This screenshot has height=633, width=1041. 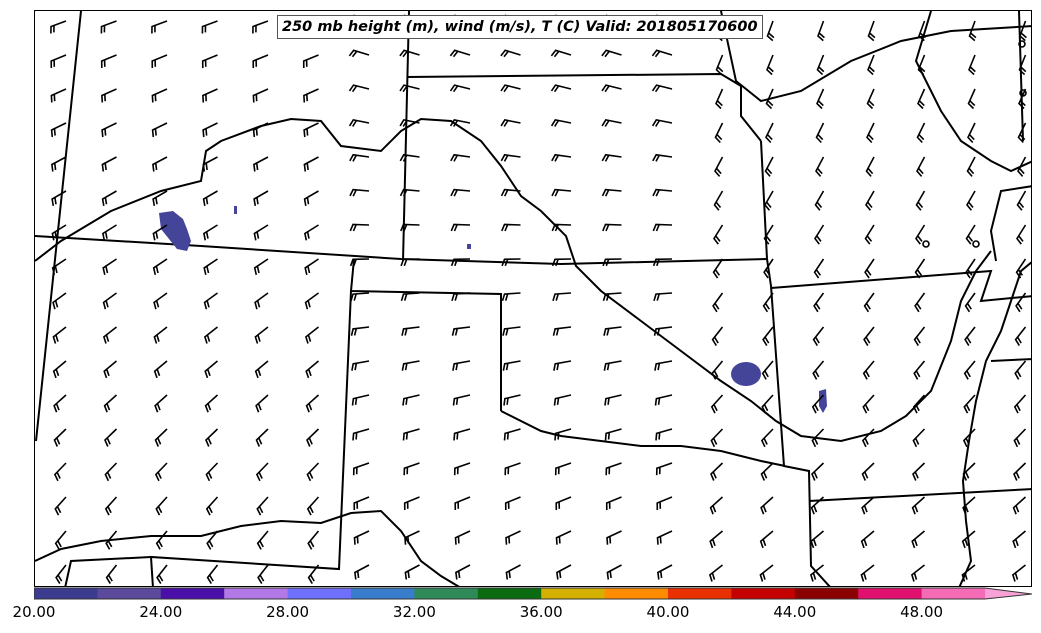 I want to click on colorbar-tick-label: 28.00, so click(x=288, y=612).